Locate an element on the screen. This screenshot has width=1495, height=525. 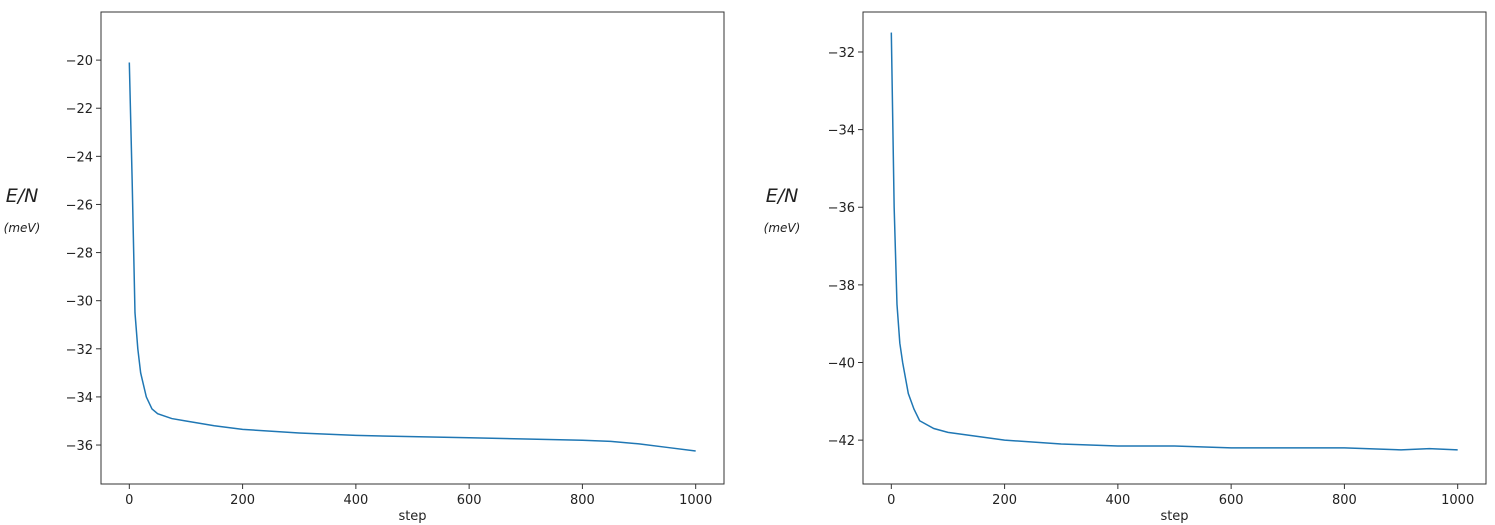
y-tick-label: −30 is located at coordinates (79, 302).